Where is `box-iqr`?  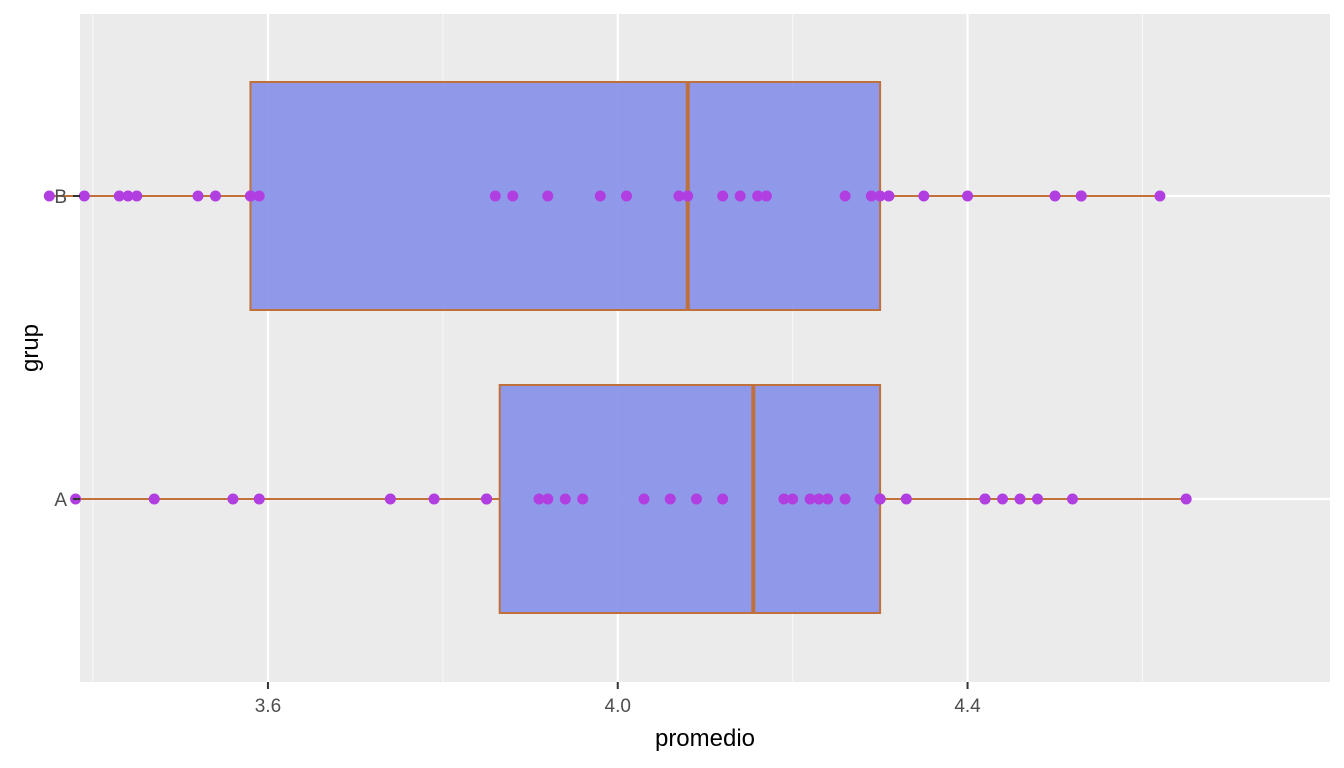
box-iqr is located at coordinates (565, 196).